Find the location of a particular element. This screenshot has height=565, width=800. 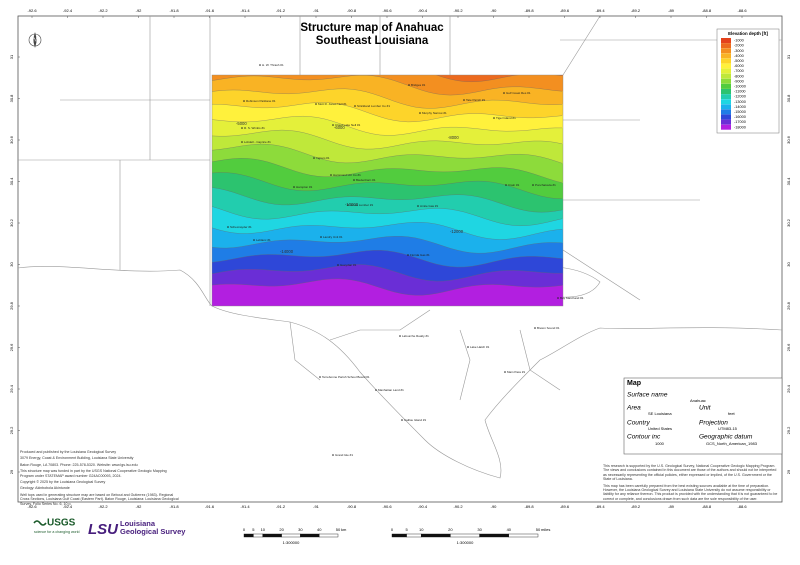

info-value: feet is located at coordinates (732, 413).